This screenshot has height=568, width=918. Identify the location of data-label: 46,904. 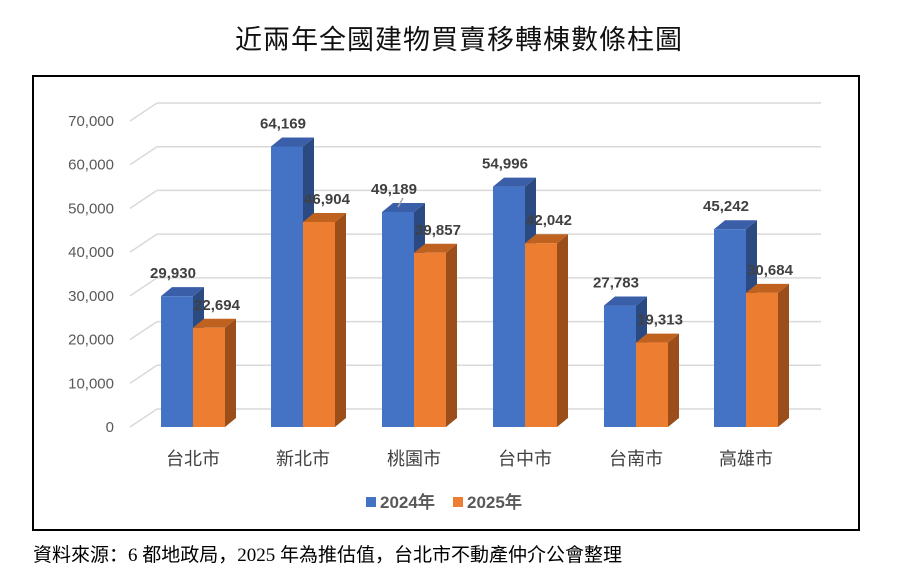
(327, 199).